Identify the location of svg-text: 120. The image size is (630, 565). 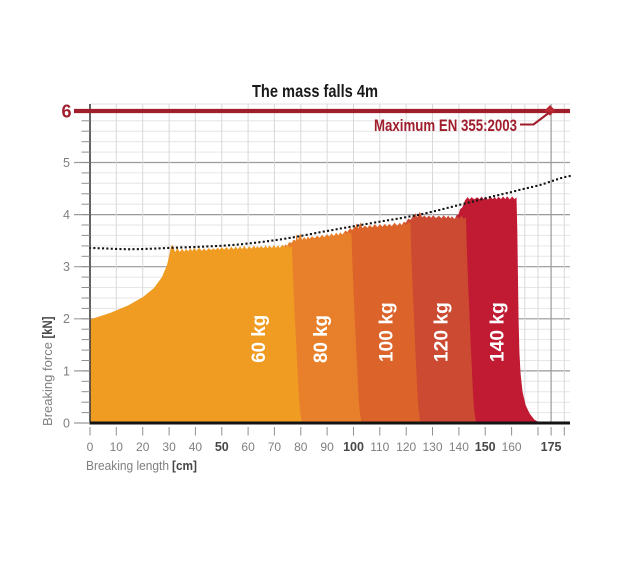
(406, 447).